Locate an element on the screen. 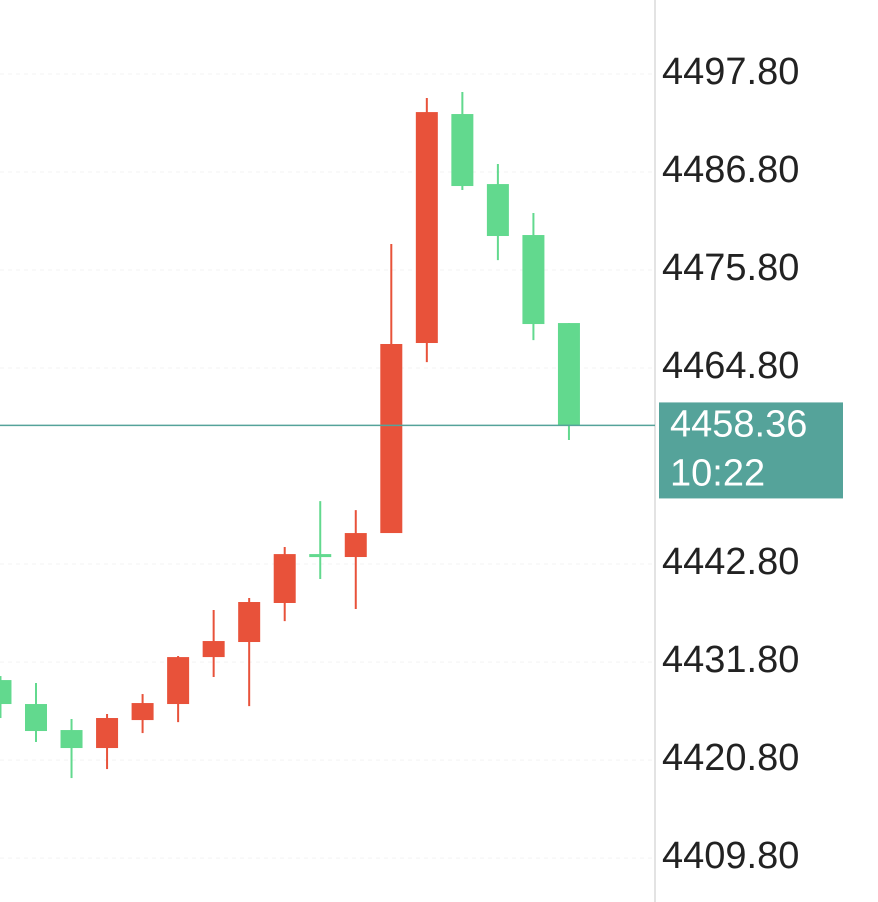 The image size is (878, 902). y-tick-label: 4464.80 is located at coordinates (730, 366).